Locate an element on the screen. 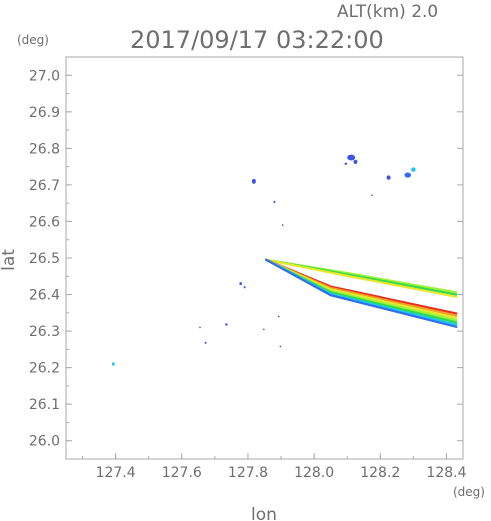  x-ticks: 127.4 127.6 127.8 128.0 128.2 128.4 is located at coordinates (274, 467).